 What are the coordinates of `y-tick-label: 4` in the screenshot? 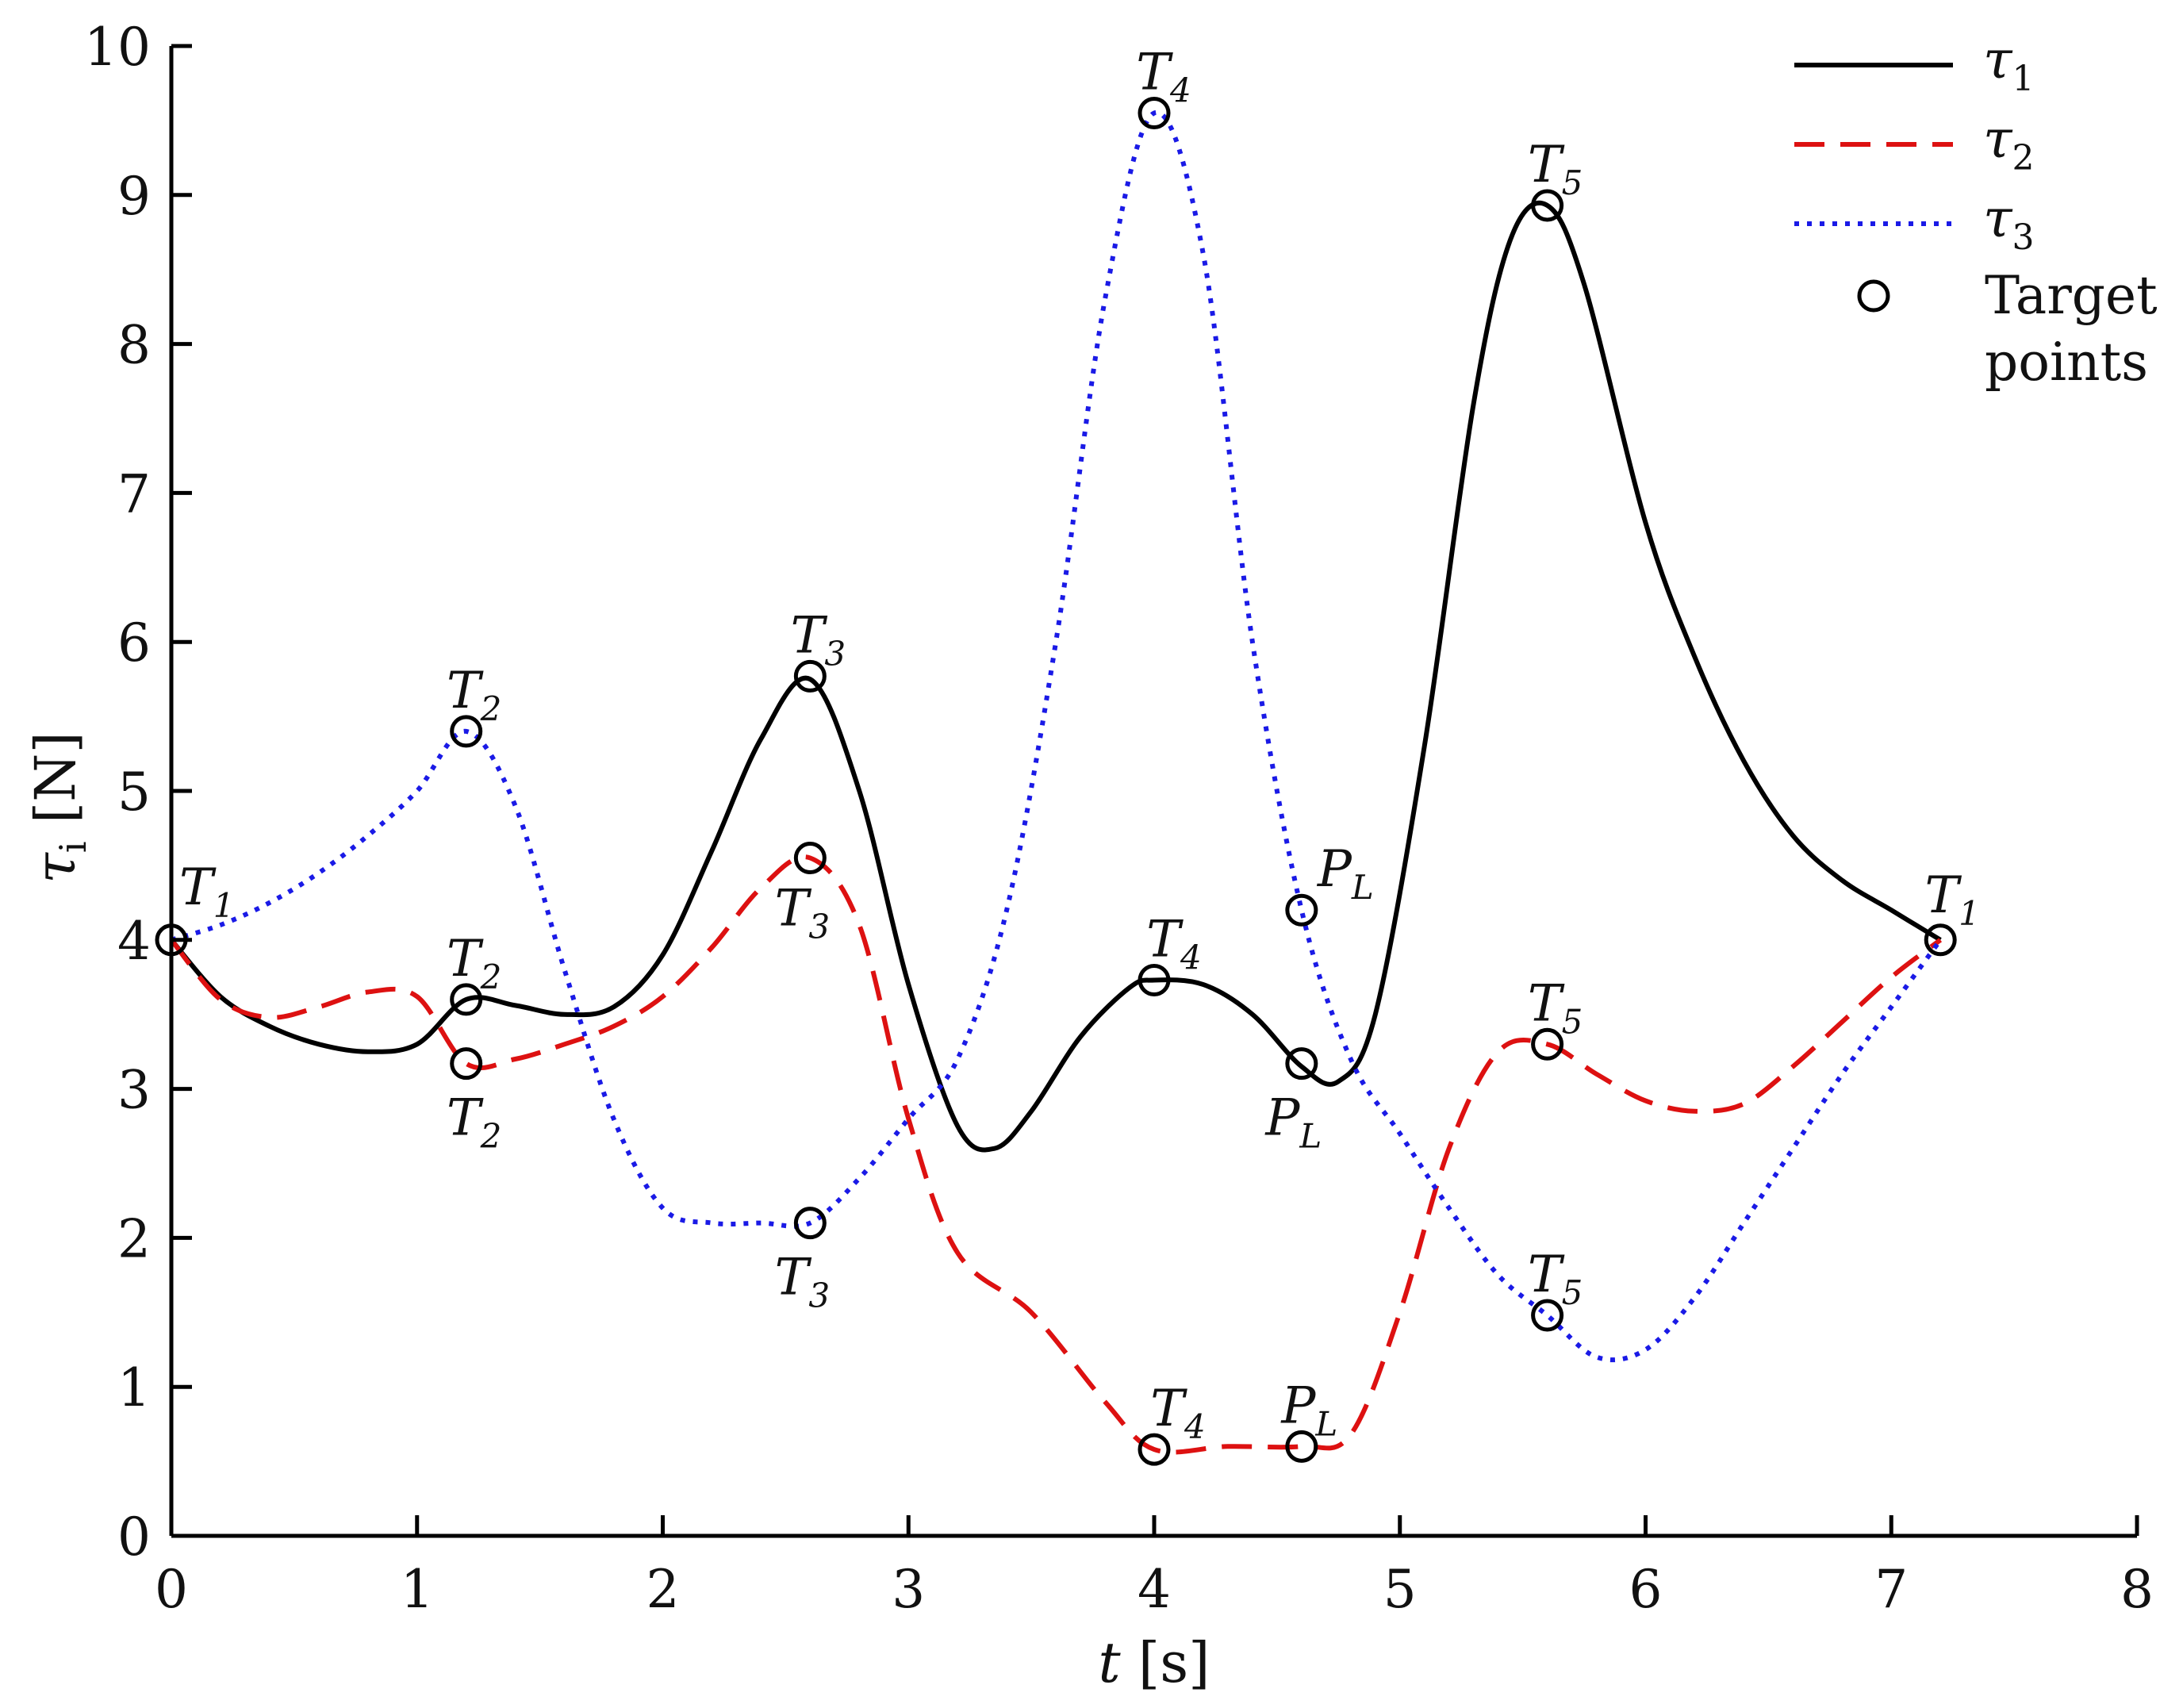 It's located at (134, 941).